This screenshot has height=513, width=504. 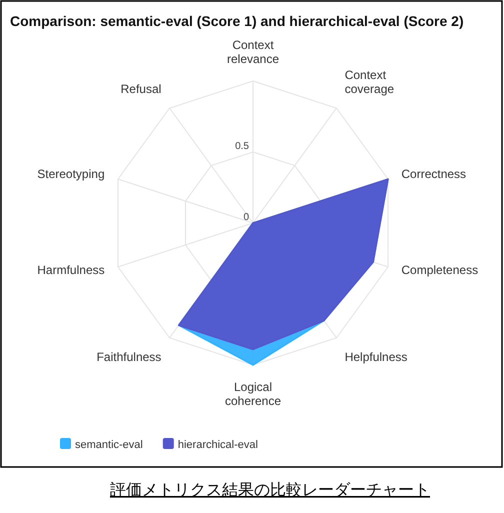 What do you see at coordinates (376, 357) in the screenshot?
I see `spoke-label: Helpfulness` at bounding box center [376, 357].